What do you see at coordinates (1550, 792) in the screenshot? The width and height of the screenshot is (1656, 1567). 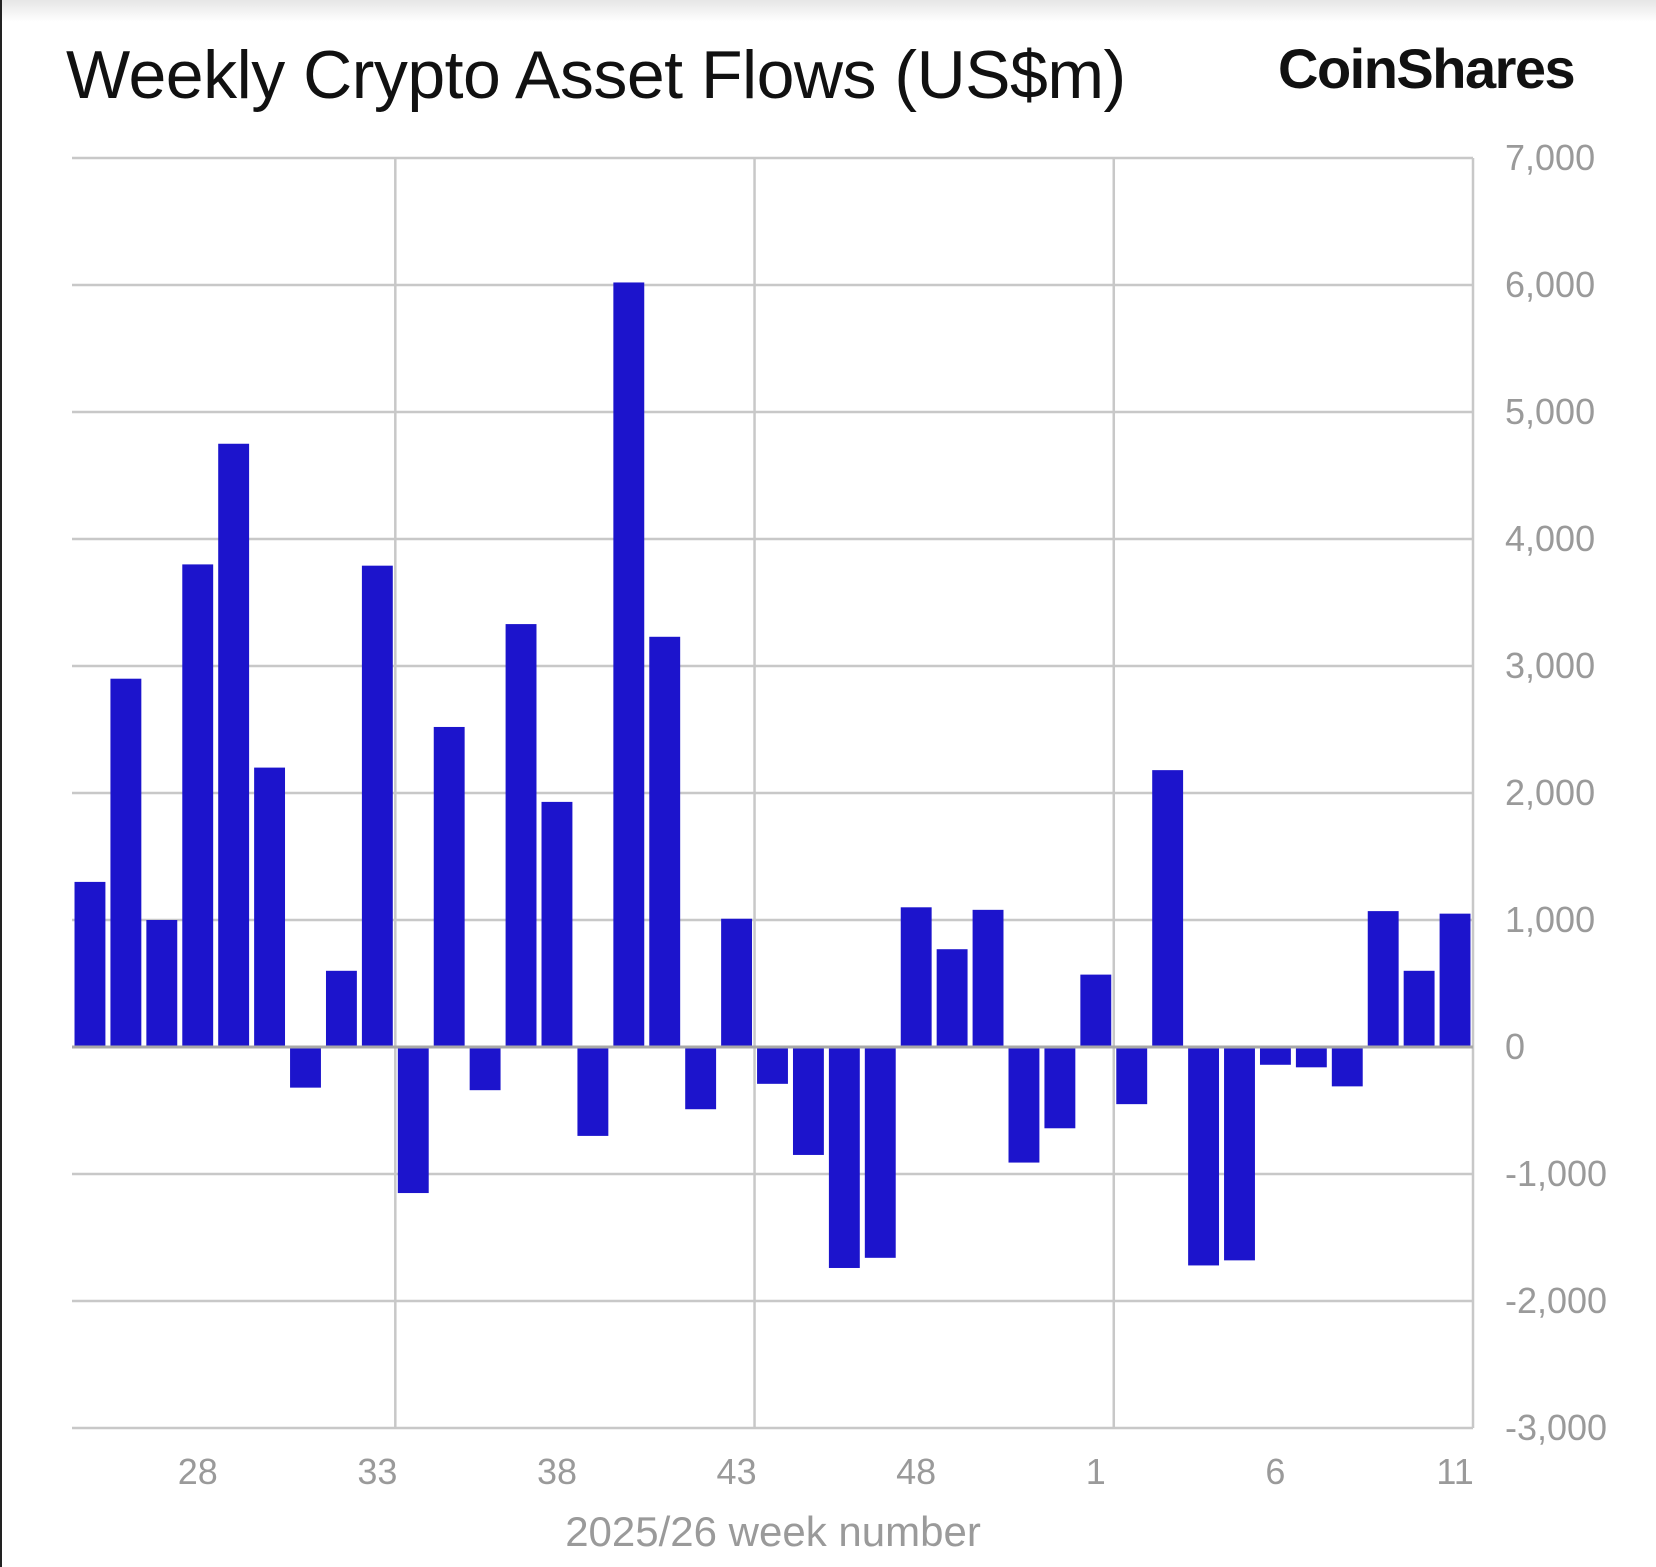 I see `y-tick-label: 2,000` at bounding box center [1550, 792].